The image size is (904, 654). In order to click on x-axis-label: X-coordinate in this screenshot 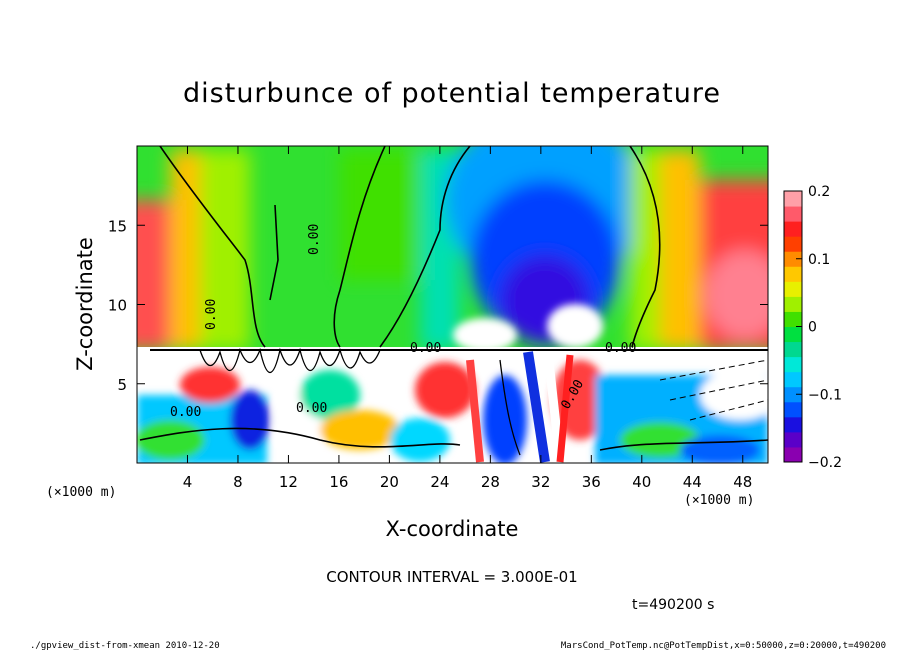, I will do `click(452, 529)`.